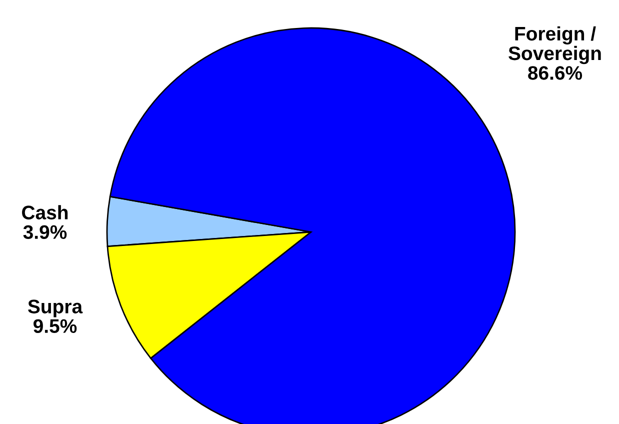  Describe the element at coordinates (45, 232) in the screenshot. I see `data-label: 3.9%` at that location.